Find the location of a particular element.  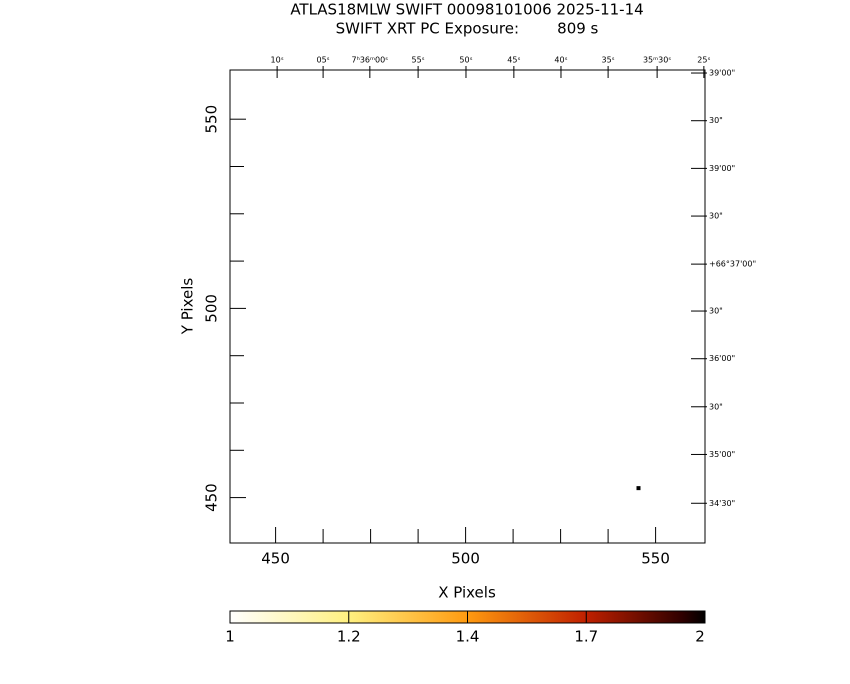

top-tick-label: 25ˢ is located at coordinates (703, 60).